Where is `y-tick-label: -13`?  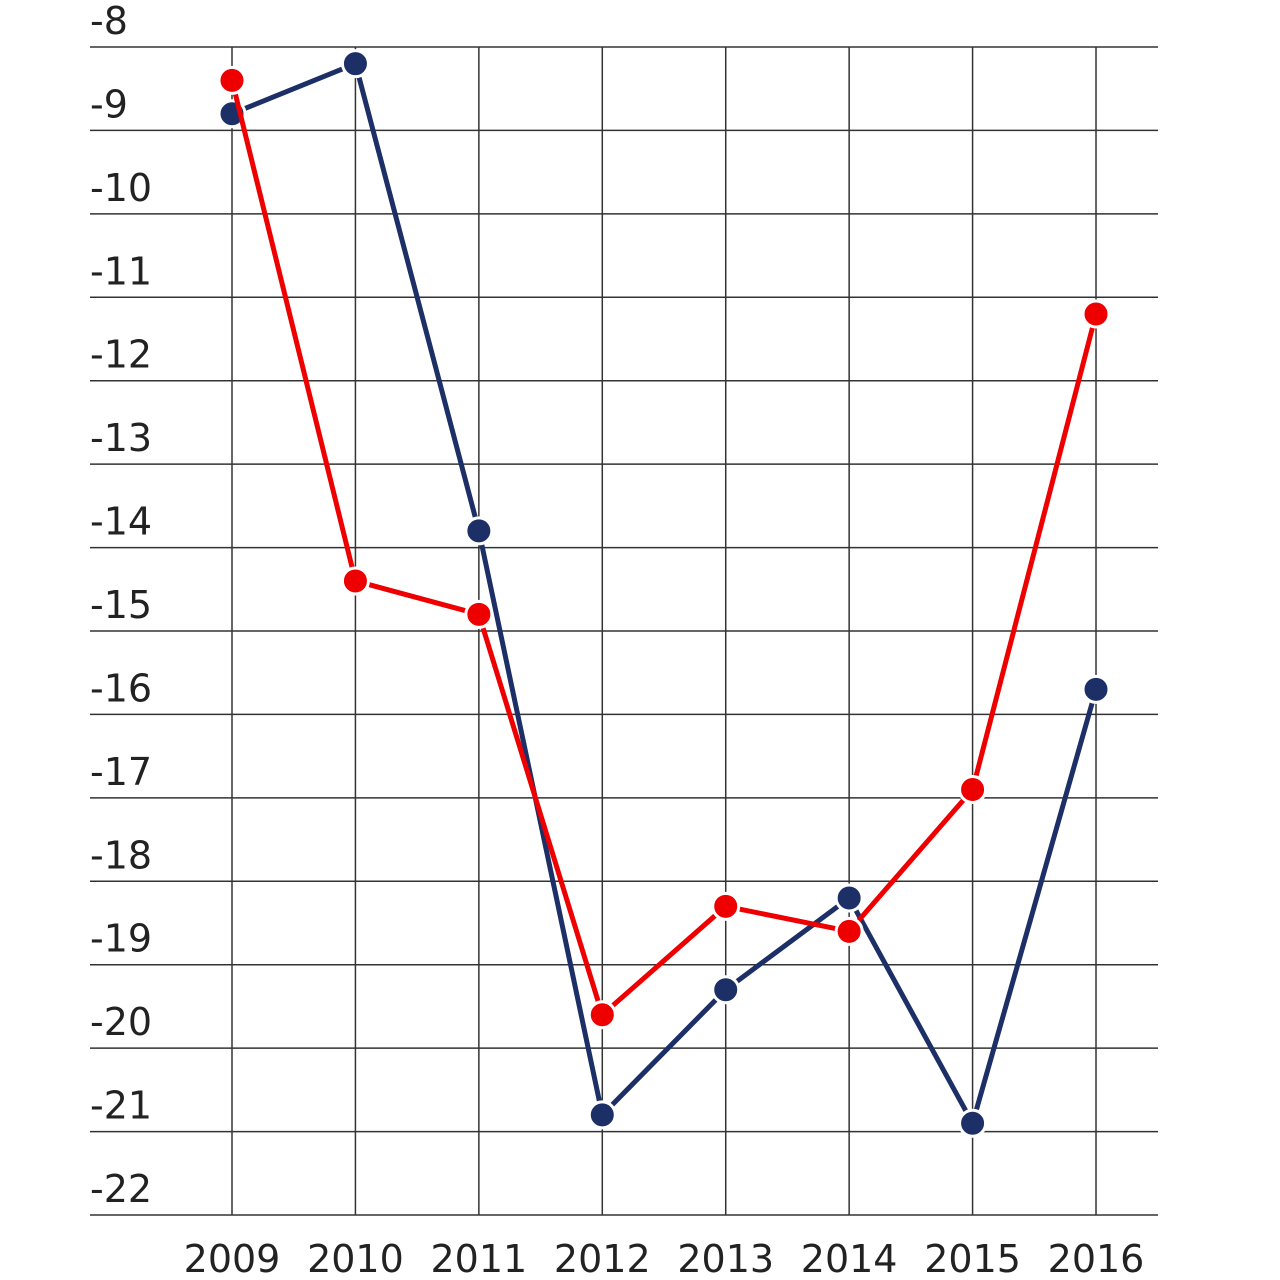
y-tick-label: -13 is located at coordinates (121, 438).